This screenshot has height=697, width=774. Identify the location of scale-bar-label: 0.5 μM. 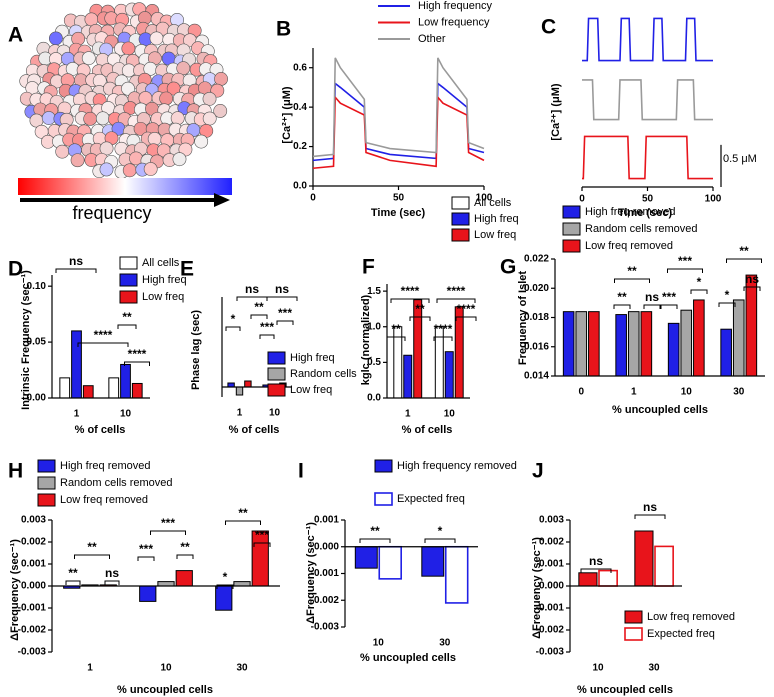
(740, 159).